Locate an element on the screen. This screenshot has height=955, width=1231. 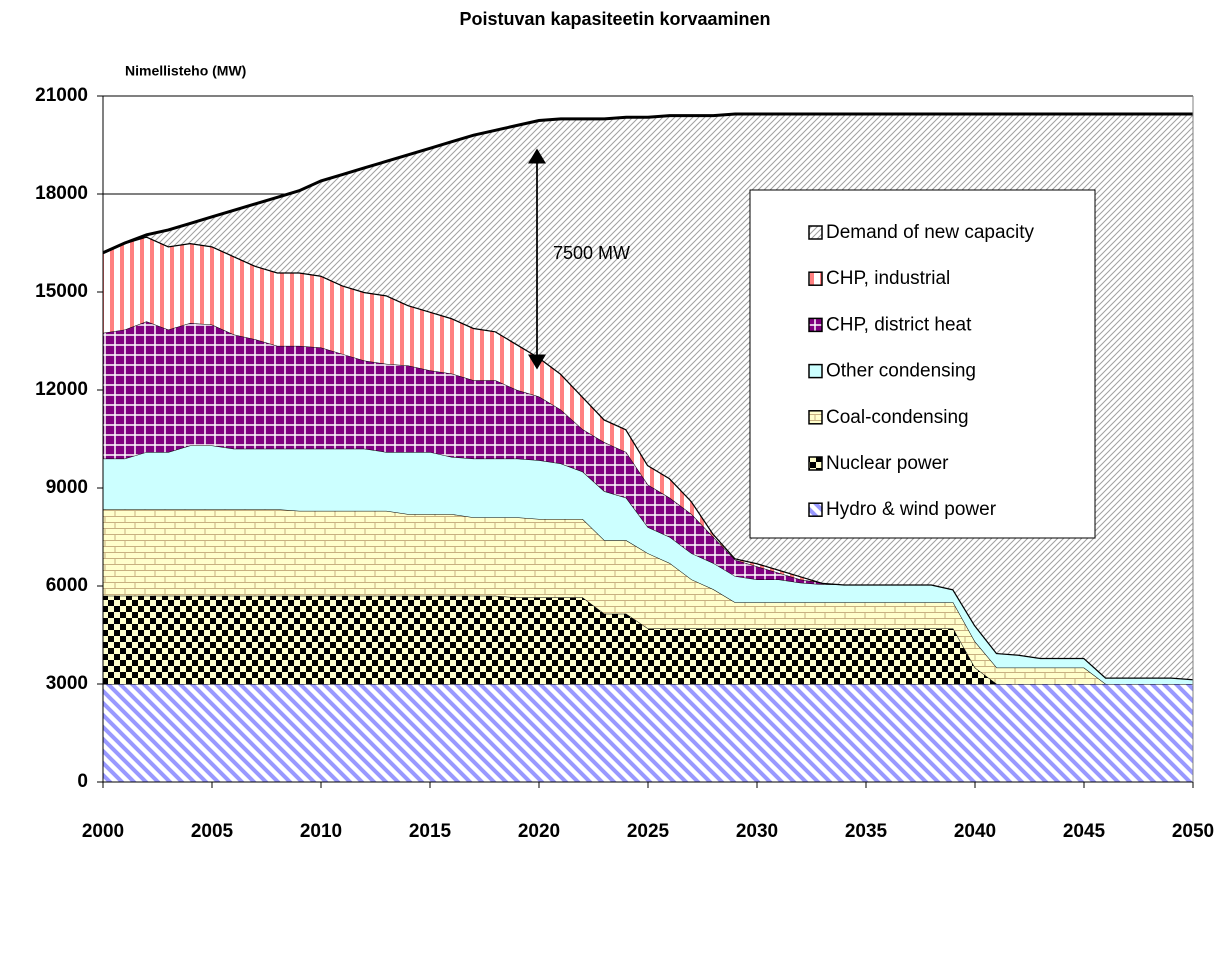
y-tick-label: 9000 is located at coordinates (67, 487).